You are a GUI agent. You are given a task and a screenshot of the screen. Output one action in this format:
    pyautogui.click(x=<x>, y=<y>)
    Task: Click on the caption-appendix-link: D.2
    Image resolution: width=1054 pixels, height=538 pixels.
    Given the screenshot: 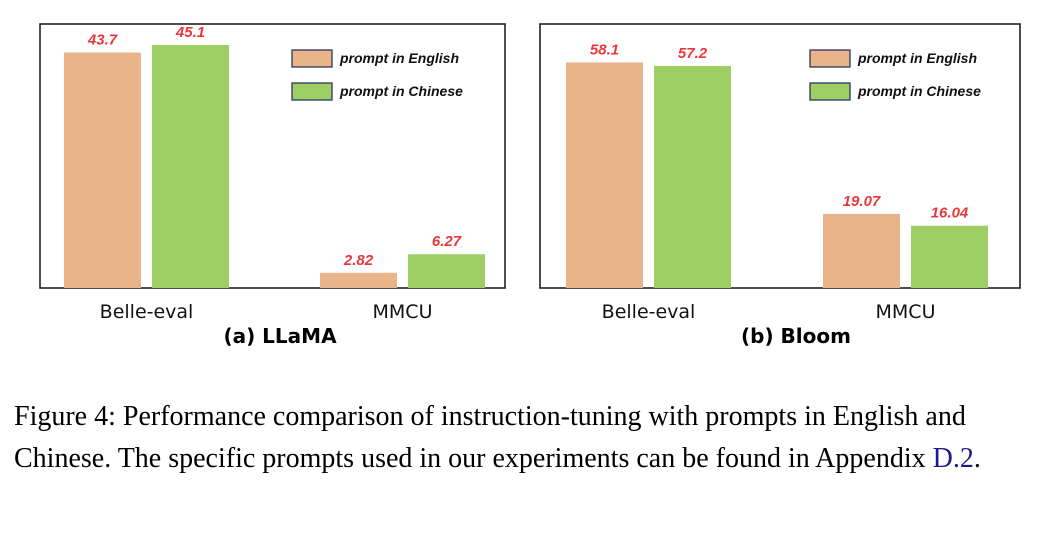 What is the action you would take?
    pyautogui.click(x=953, y=458)
    